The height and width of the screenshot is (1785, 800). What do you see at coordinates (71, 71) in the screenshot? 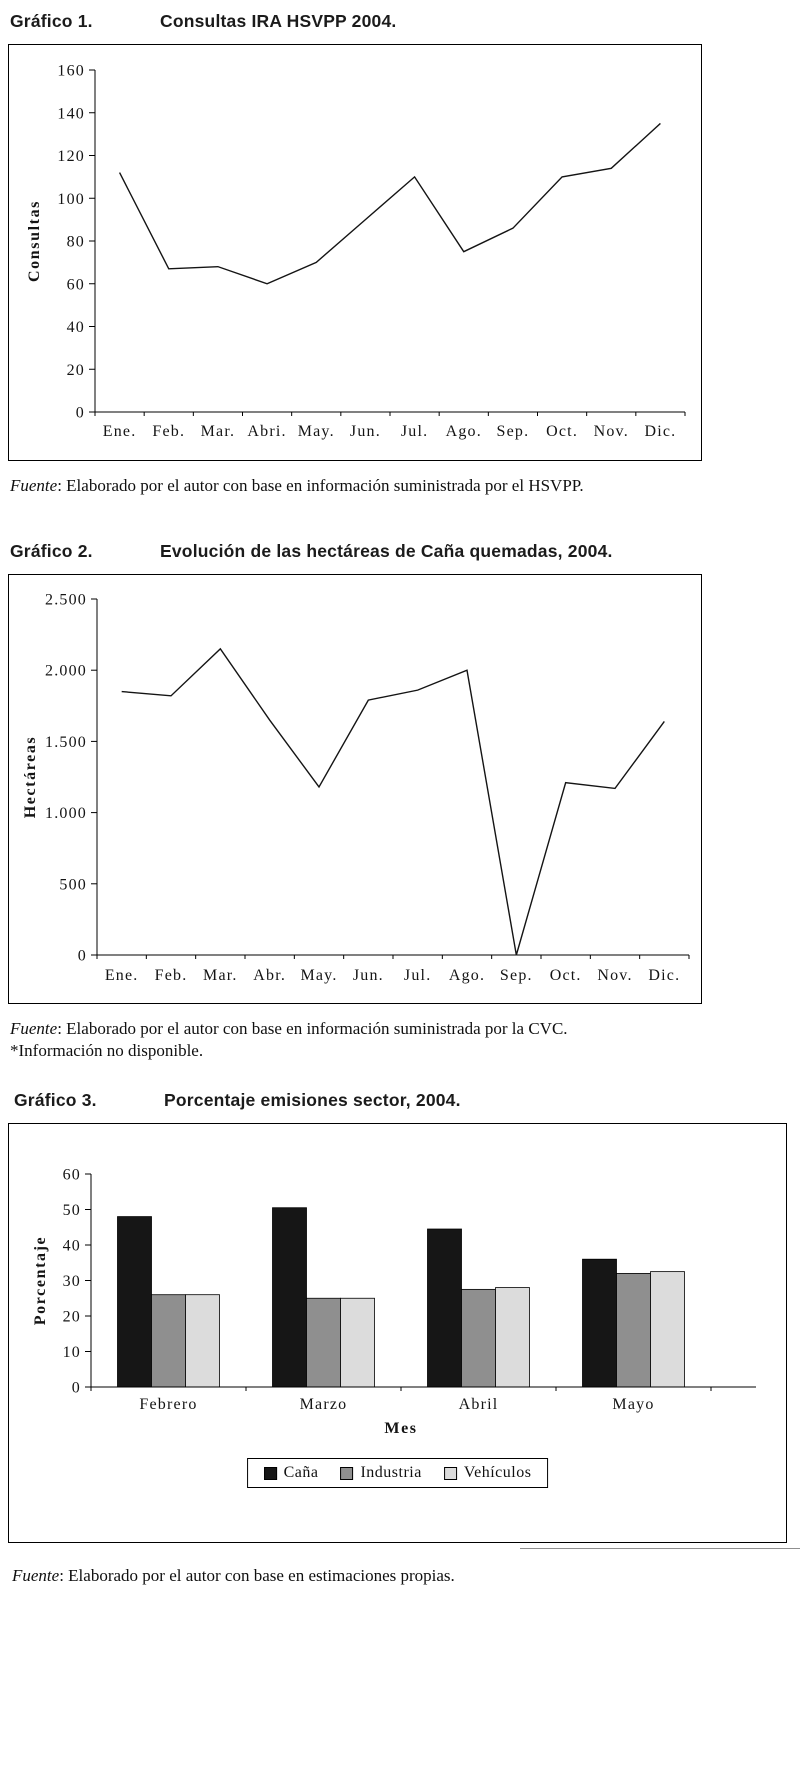
I see `svg-text: 160` at bounding box center [71, 71].